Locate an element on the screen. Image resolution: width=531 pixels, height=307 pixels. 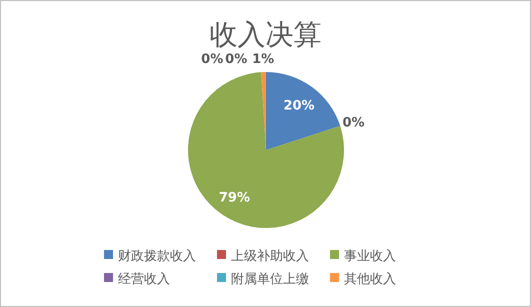
legend-label: 其他收入 is located at coordinates (370, 279).